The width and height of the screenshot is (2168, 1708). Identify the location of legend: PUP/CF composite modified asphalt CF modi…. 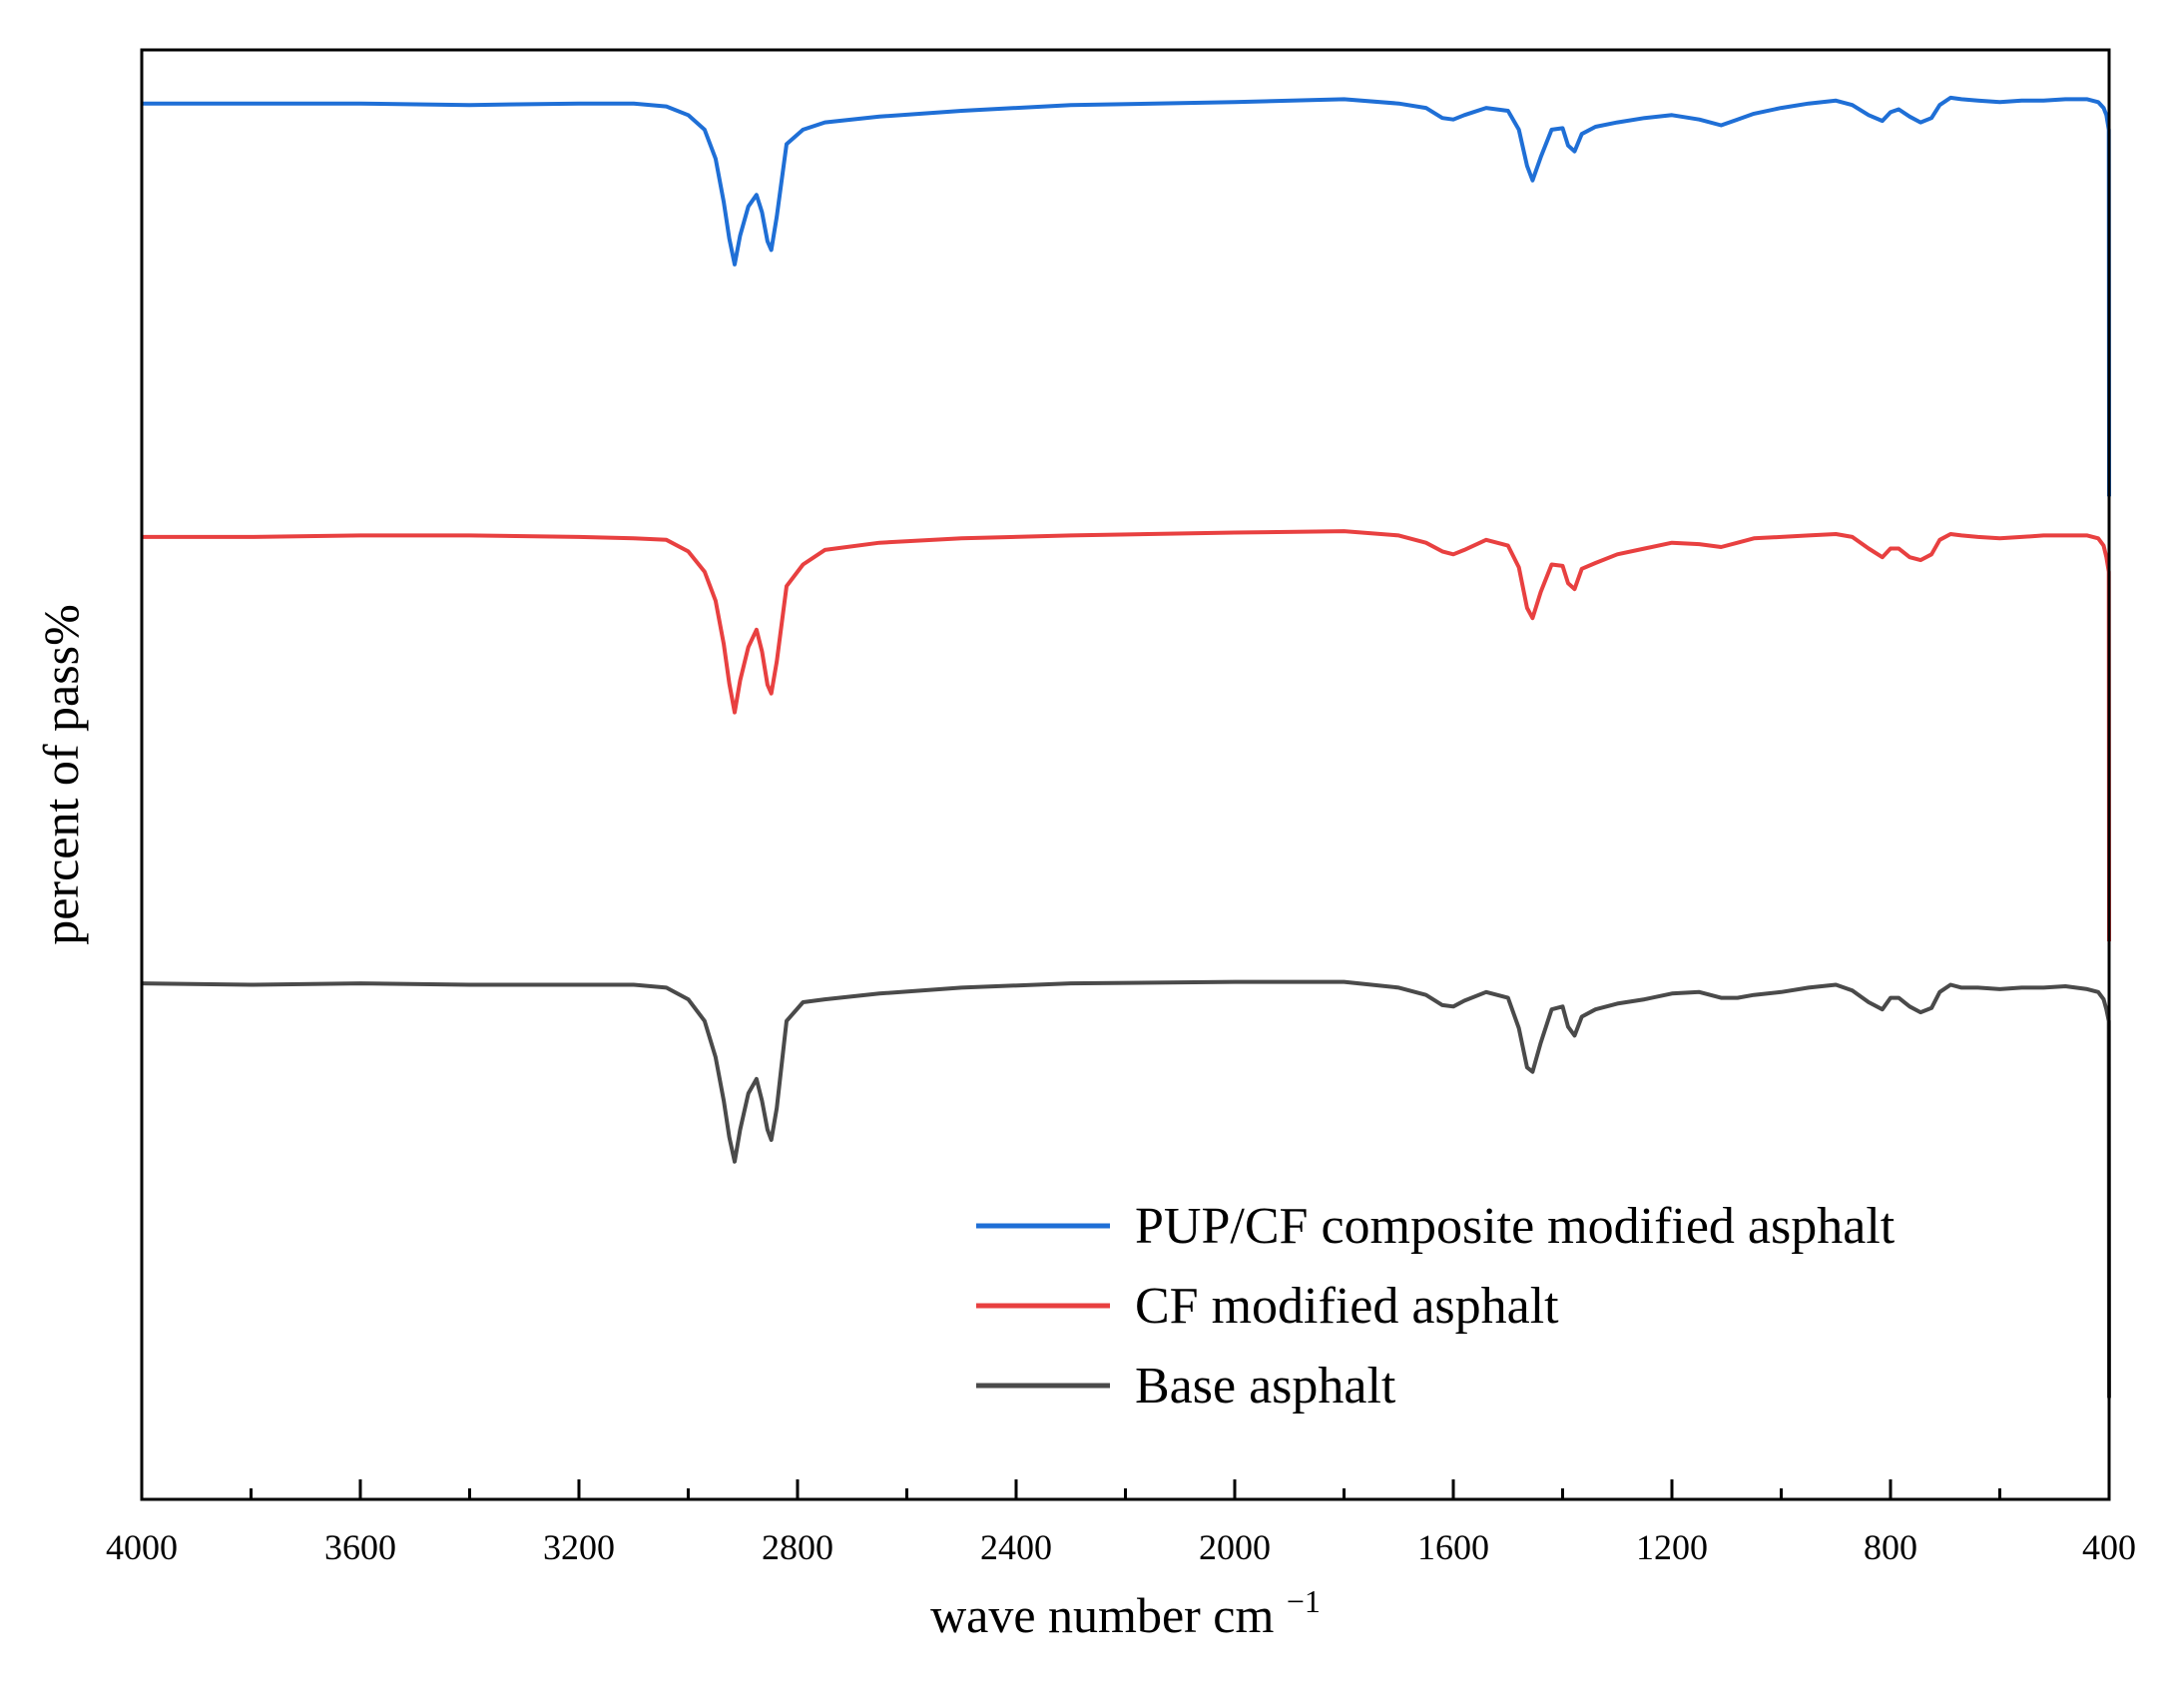
(1436, 1306).